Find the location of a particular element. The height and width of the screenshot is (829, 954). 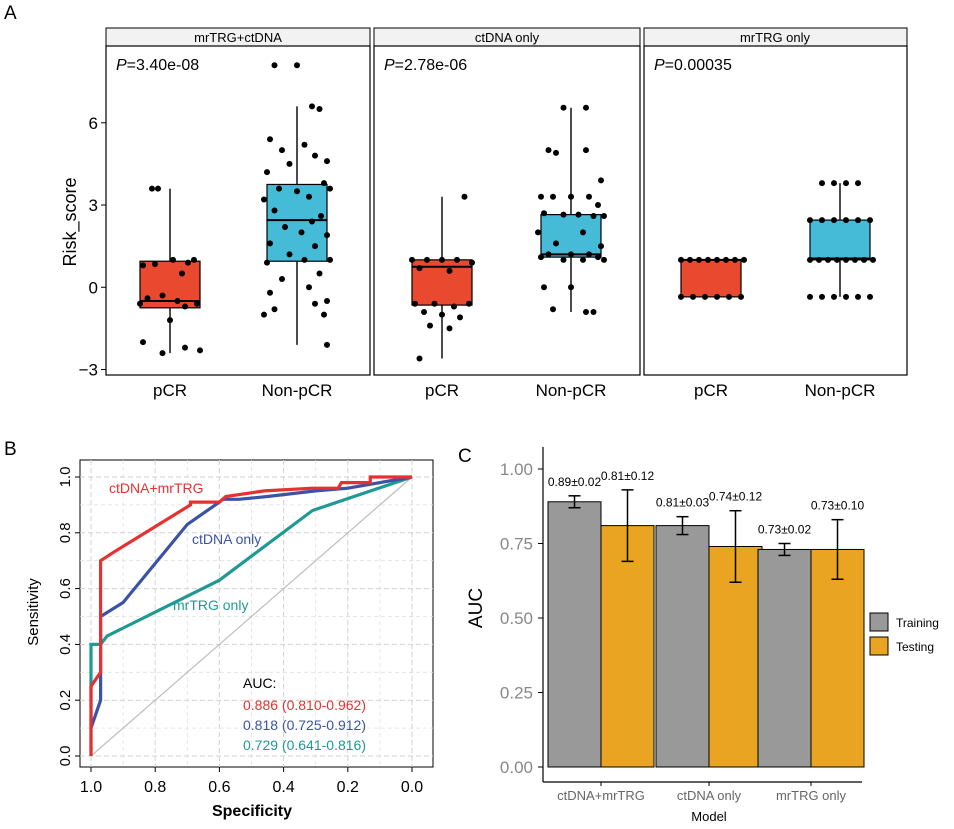

bar-testing-2-label: 0.73±0.10 is located at coordinates (838, 506).